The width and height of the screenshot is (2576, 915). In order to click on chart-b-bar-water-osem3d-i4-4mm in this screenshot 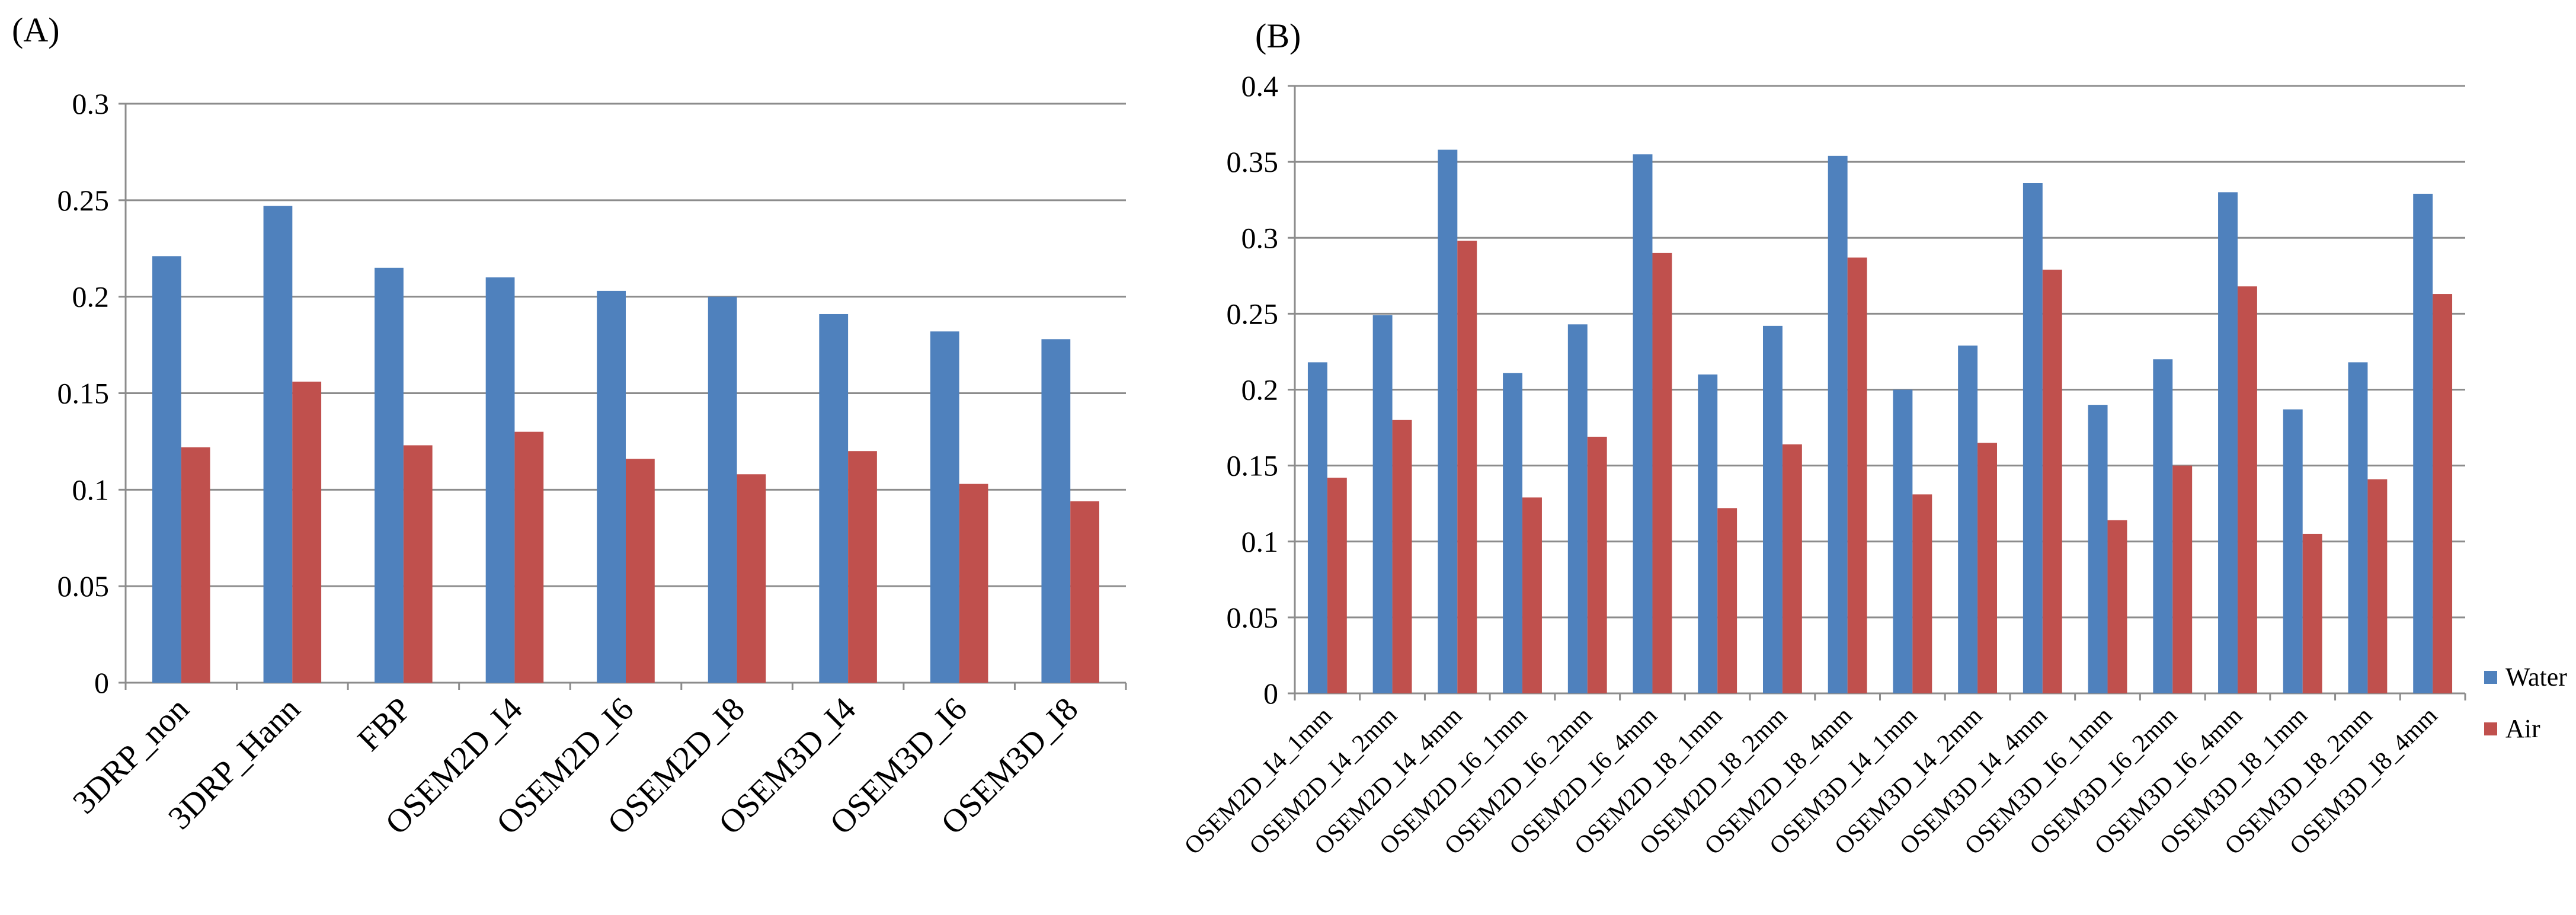, I will do `click(2033, 438)`.